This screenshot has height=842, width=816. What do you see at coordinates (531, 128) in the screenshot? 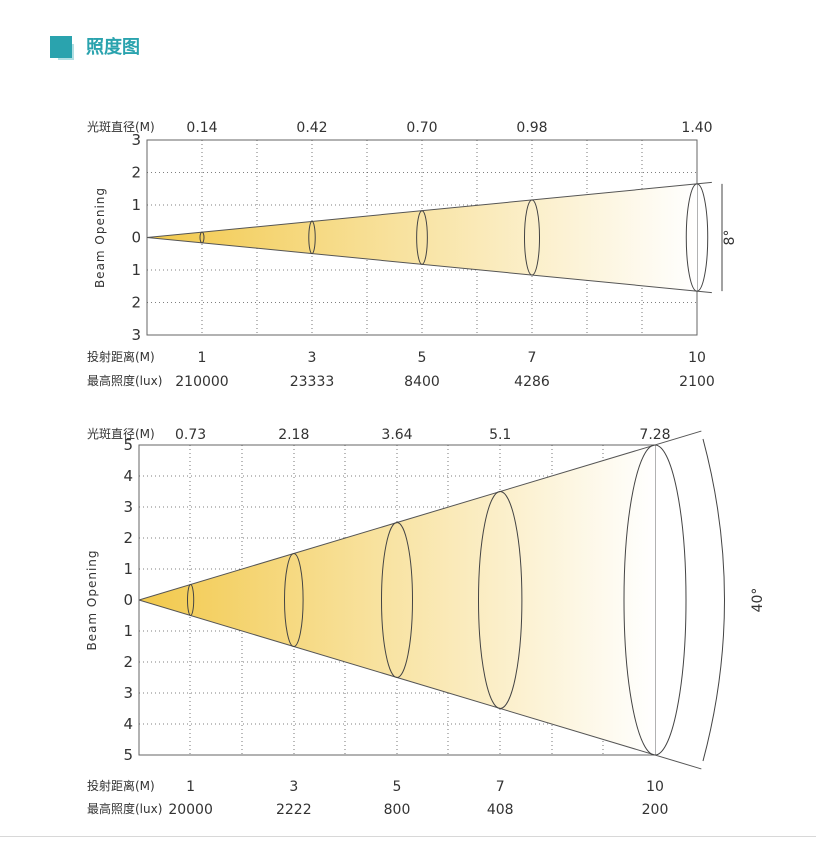
I see `spot-diameter-value: 0.98` at bounding box center [531, 128].